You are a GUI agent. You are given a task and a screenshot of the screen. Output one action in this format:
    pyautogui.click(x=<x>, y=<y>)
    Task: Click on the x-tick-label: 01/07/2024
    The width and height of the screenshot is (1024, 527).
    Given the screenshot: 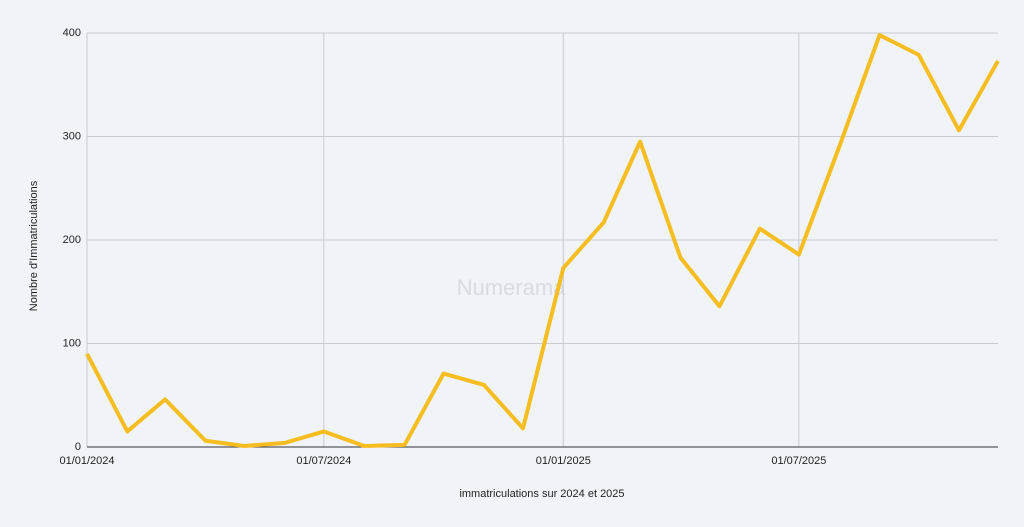 What is the action you would take?
    pyautogui.click(x=323, y=461)
    